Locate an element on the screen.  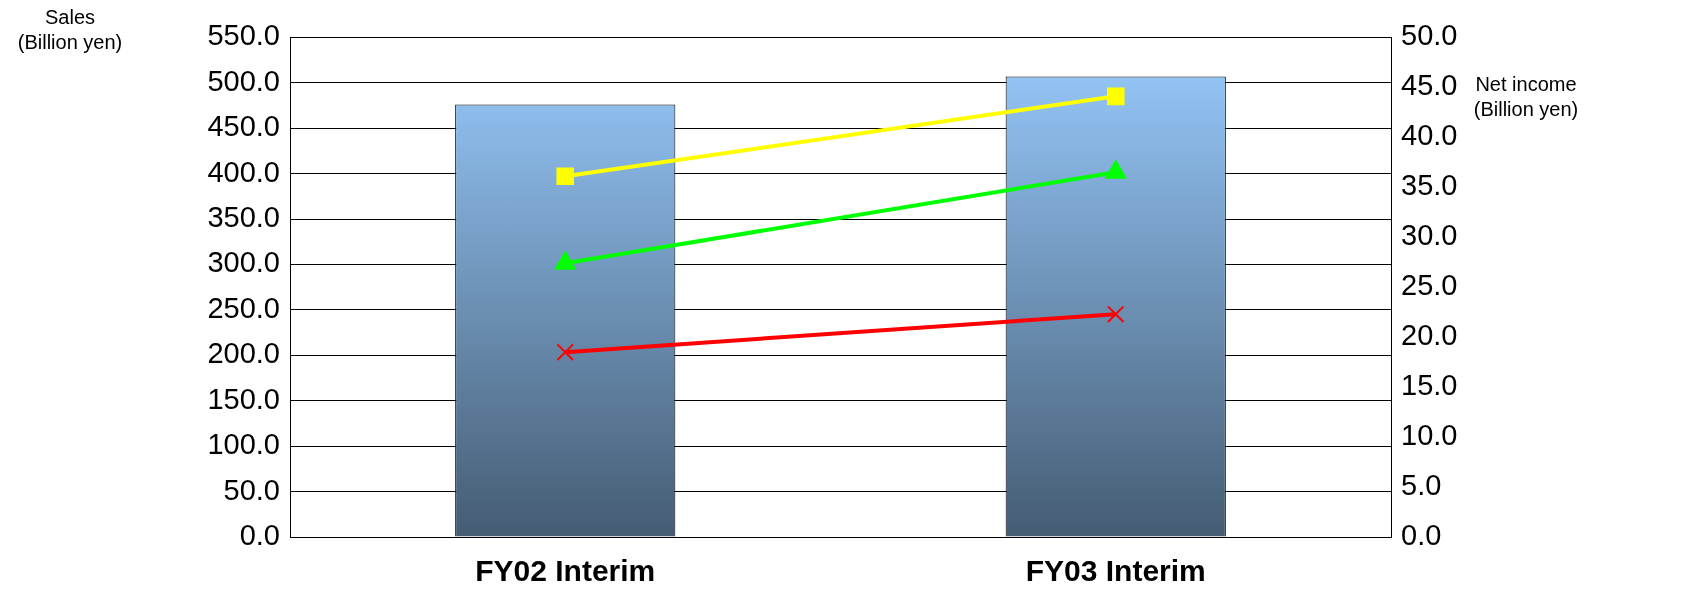
y-tick-label: 100.0 is located at coordinates (243, 444).